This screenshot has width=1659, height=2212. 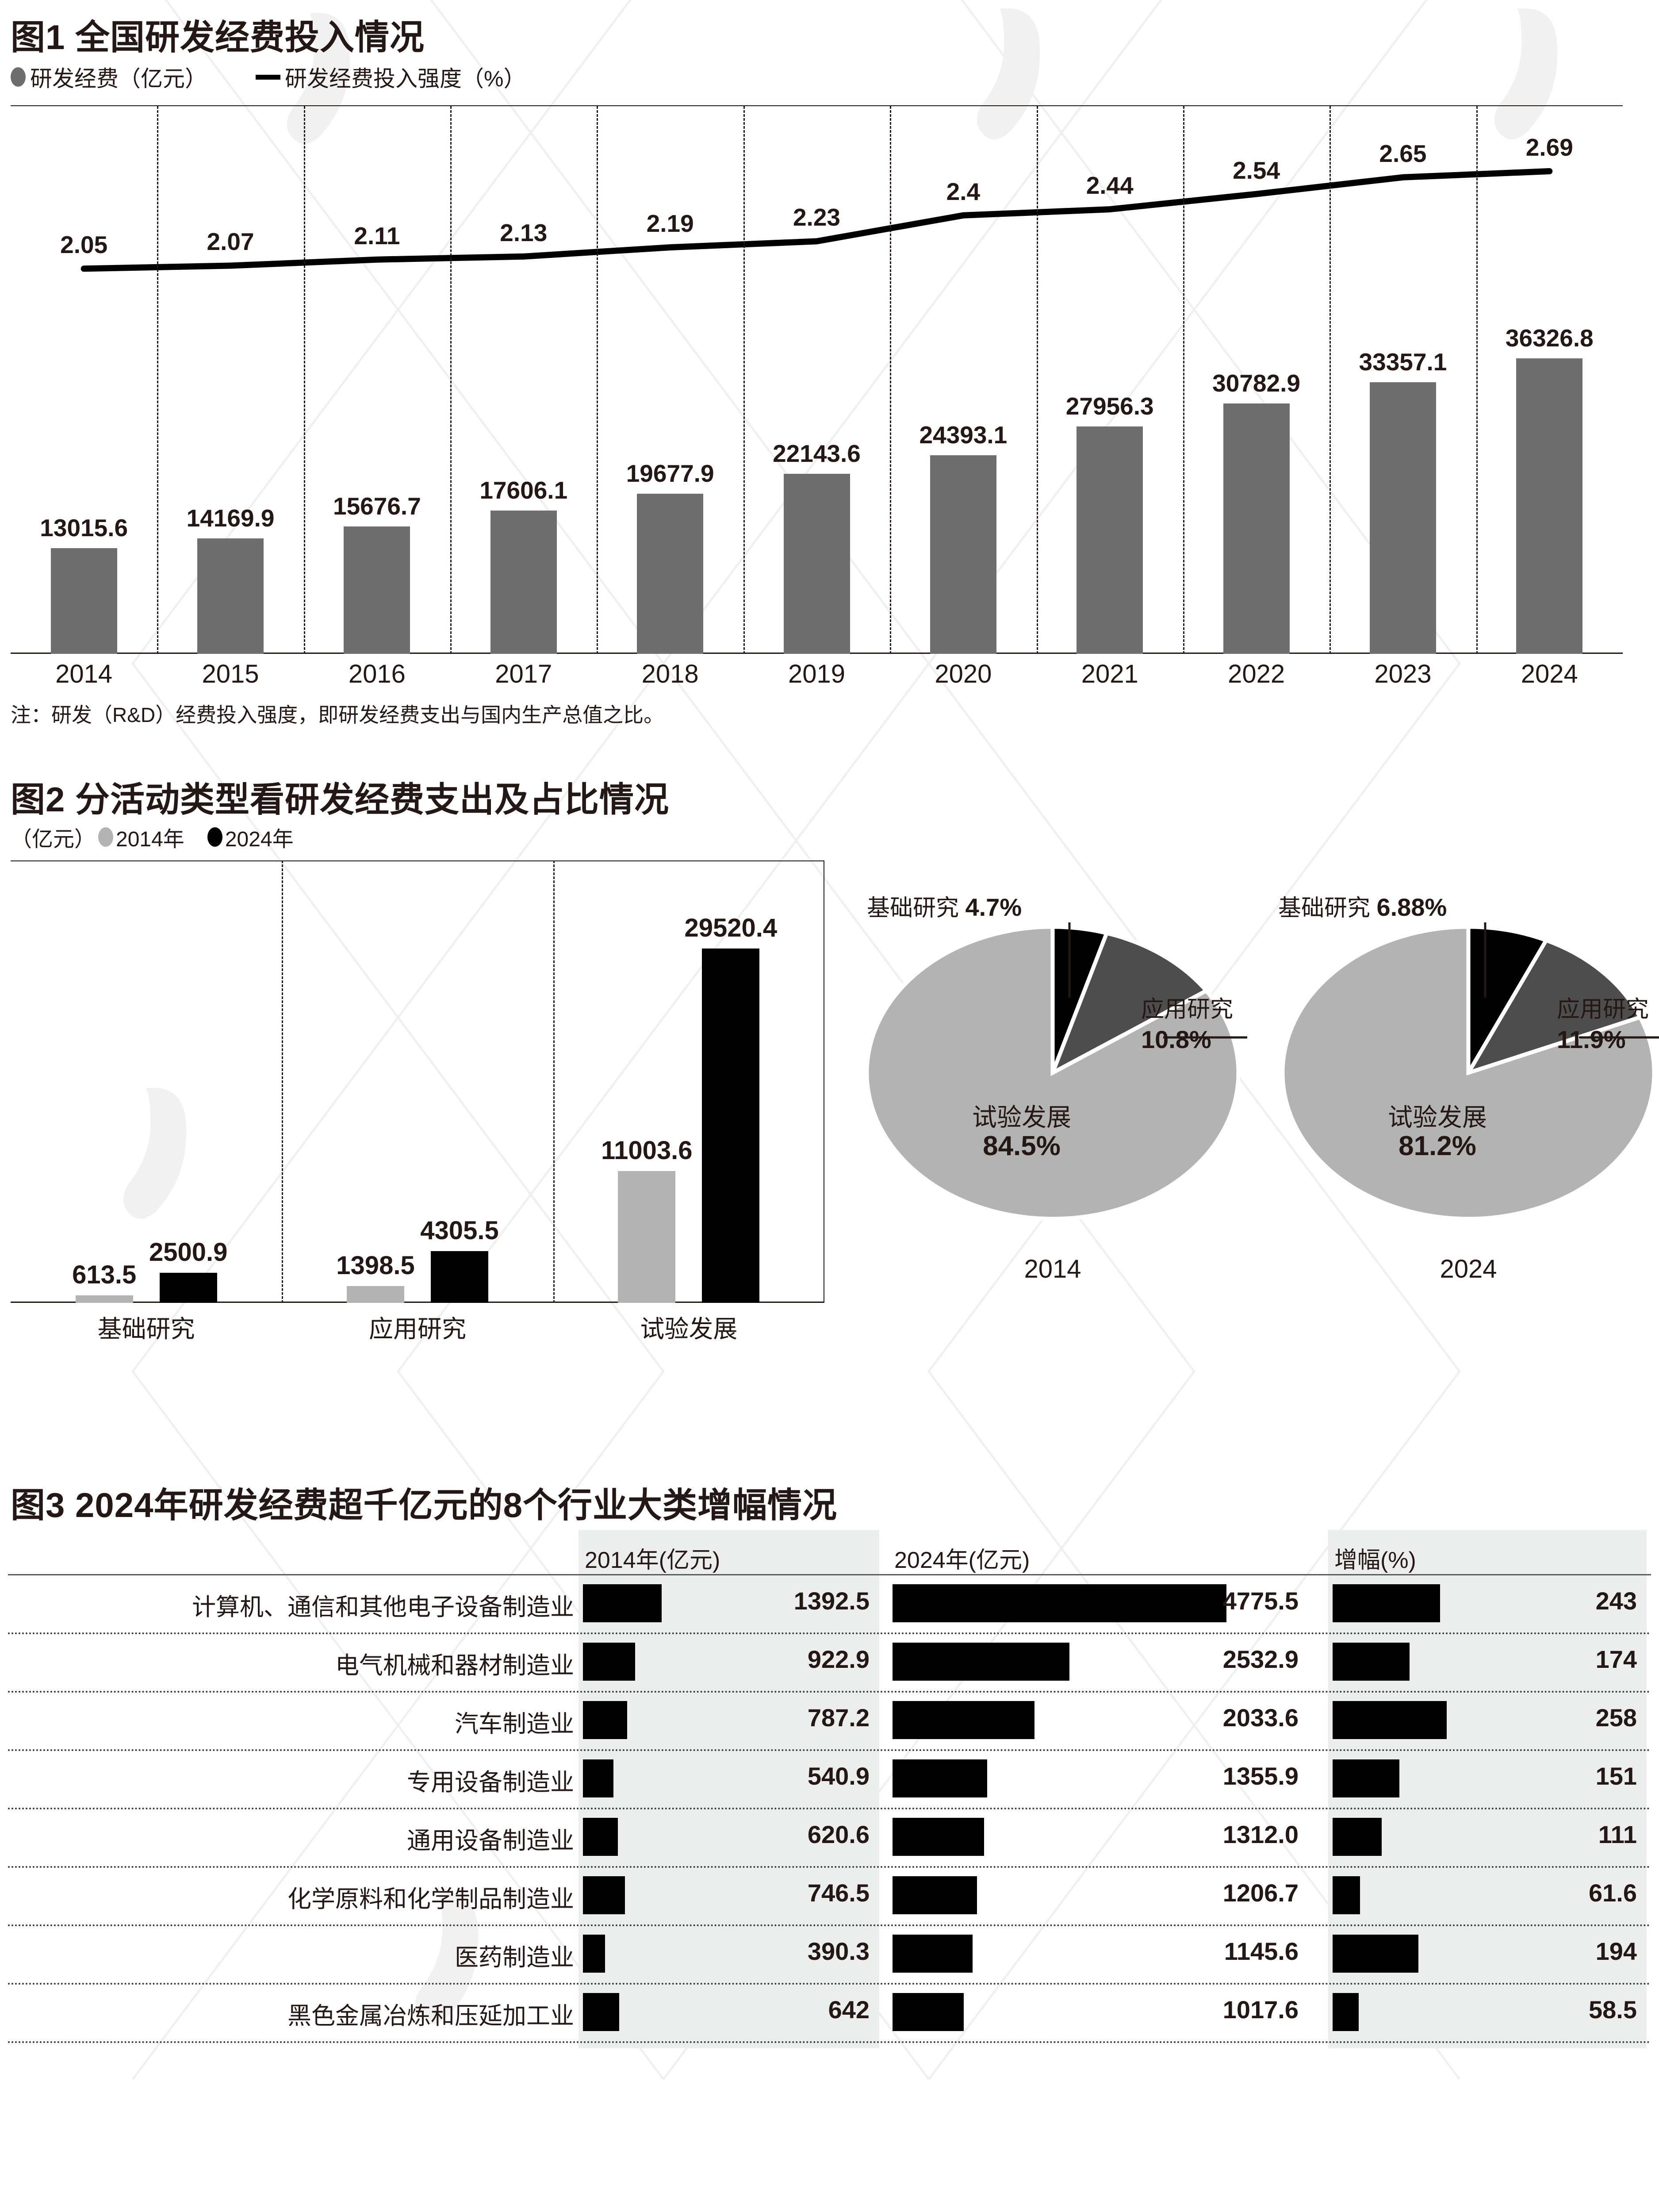 I want to click on table-column-header: 2024年(亿元), so click(x=962, y=1561).